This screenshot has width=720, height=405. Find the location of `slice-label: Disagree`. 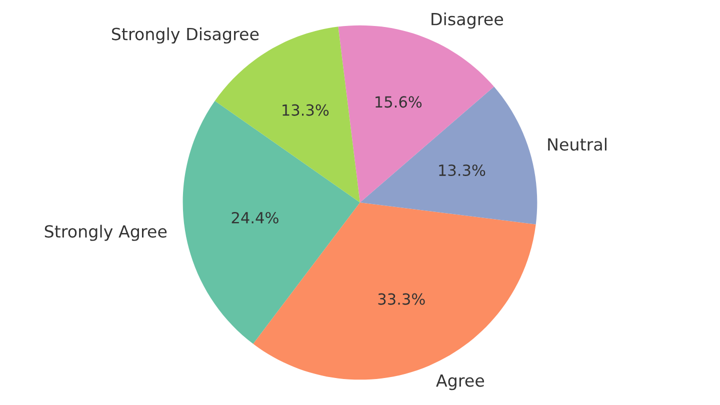

slice-label: Disagree is located at coordinates (467, 20).